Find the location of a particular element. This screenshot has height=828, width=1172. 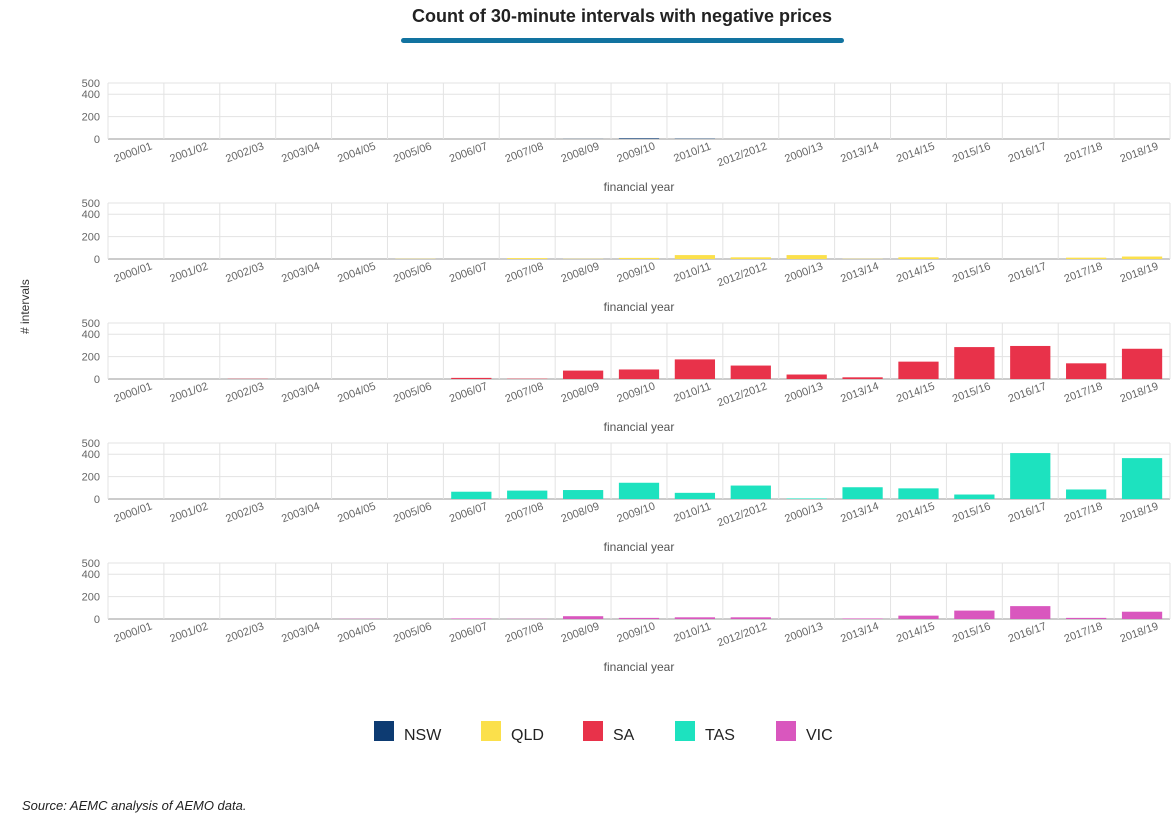

x-tick-label: 2004/05 is located at coordinates (356, 272).